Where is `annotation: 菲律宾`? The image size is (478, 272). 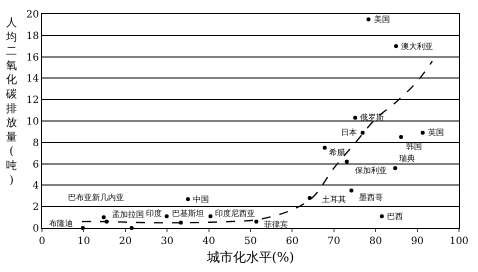 annotation: 菲律宾 is located at coordinates (276, 224).